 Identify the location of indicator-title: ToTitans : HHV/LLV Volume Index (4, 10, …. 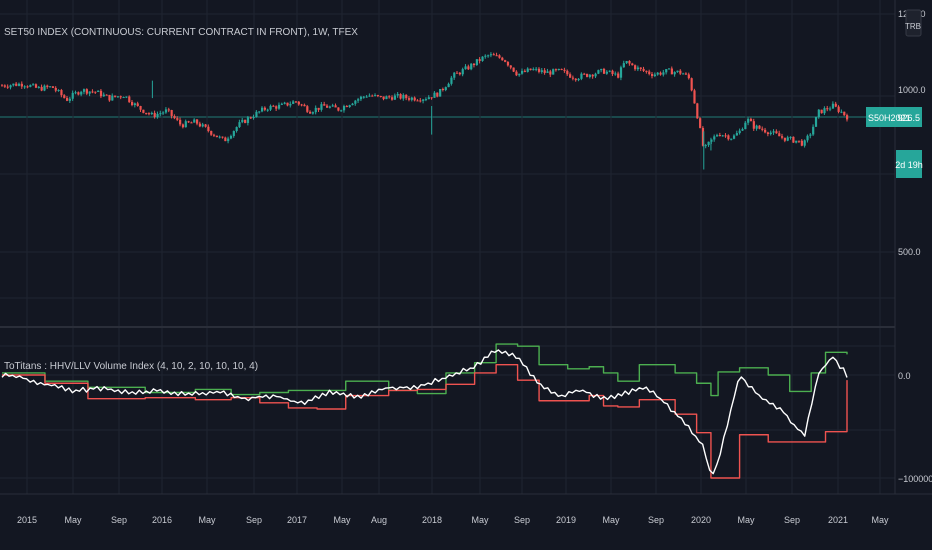
(131, 366).